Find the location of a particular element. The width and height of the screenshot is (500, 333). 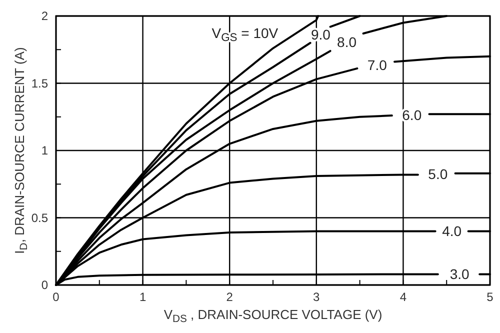

series-label: 3.0 is located at coordinates (460, 274).